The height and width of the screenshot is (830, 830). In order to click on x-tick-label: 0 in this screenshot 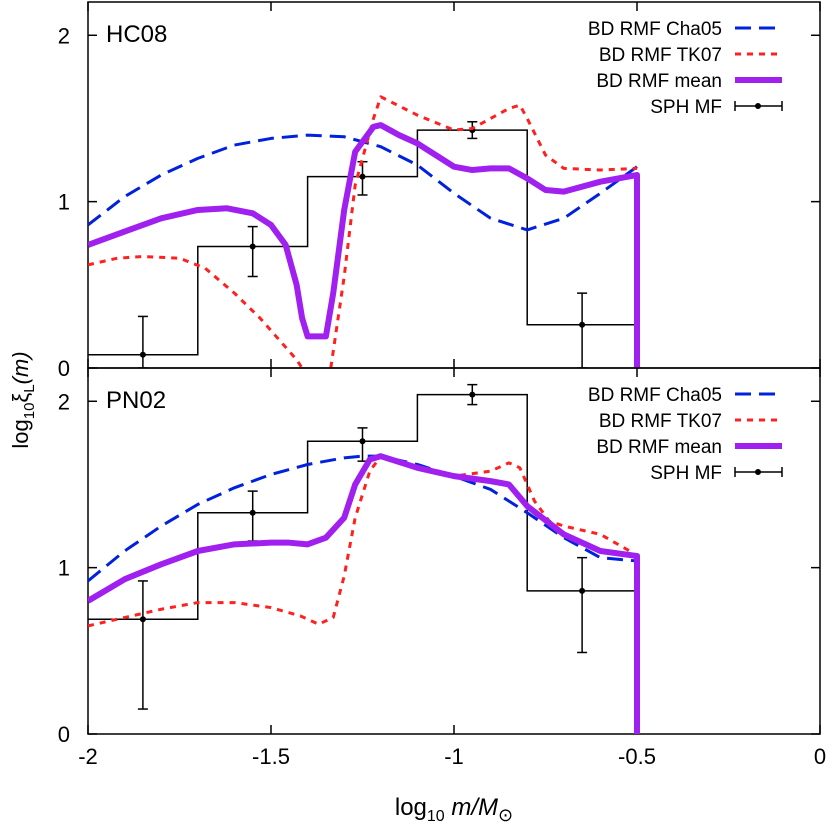, I will do `click(820, 756)`.